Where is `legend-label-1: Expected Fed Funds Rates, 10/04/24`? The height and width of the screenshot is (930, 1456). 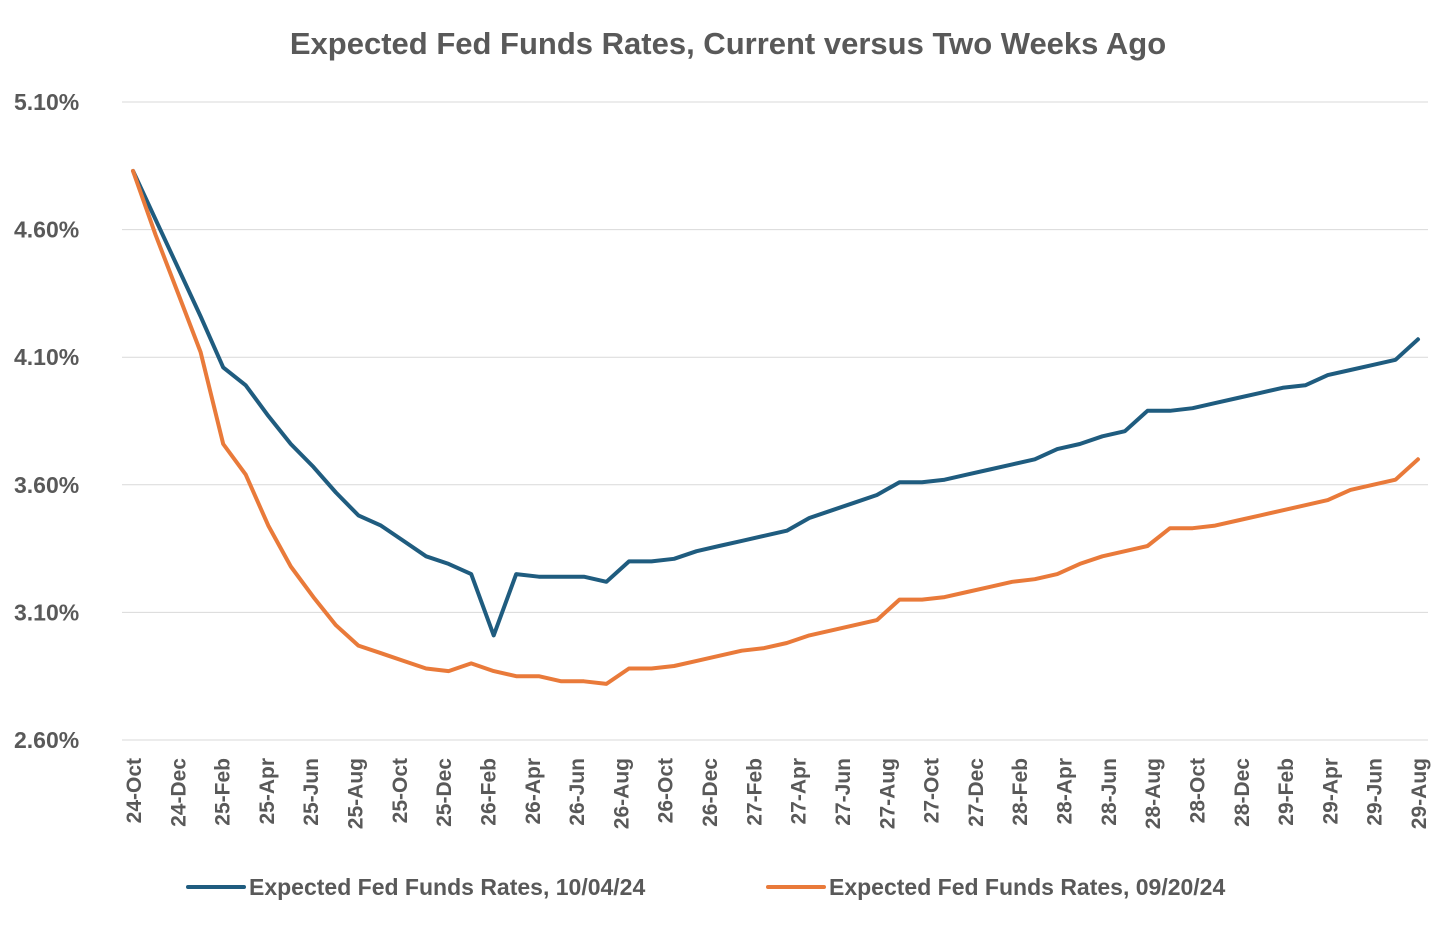 legend-label-1: Expected Fed Funds Rates, 10/04/24 is located at coordinates (447, 887).